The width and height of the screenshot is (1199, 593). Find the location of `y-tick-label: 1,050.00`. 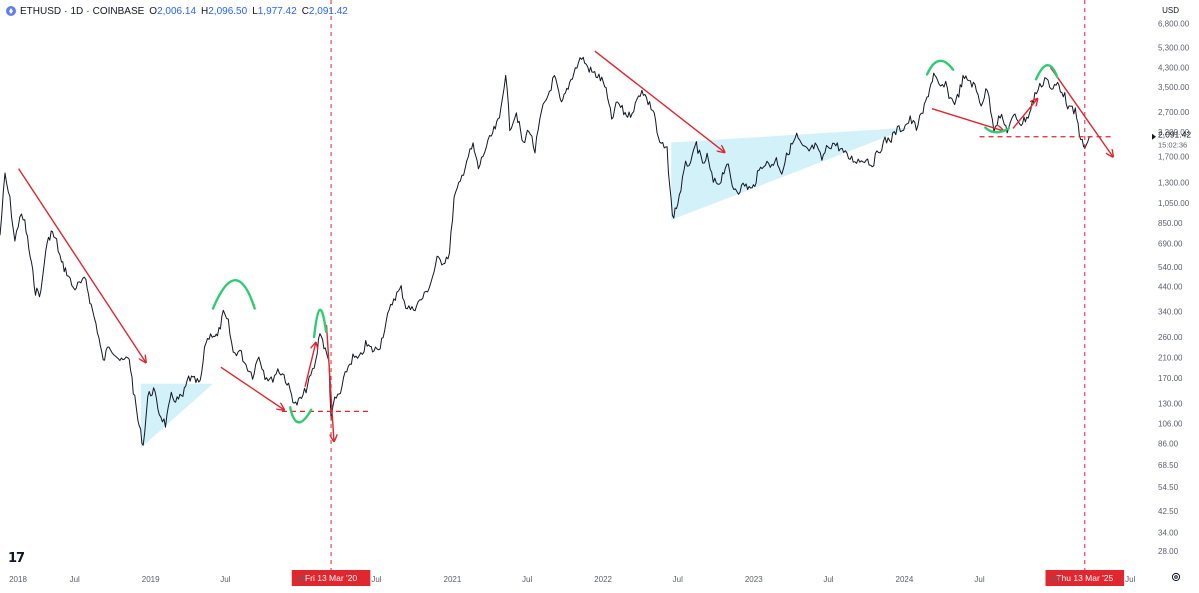

y-tick-label: 1,050.00 is located at coordinates (1174, 203).